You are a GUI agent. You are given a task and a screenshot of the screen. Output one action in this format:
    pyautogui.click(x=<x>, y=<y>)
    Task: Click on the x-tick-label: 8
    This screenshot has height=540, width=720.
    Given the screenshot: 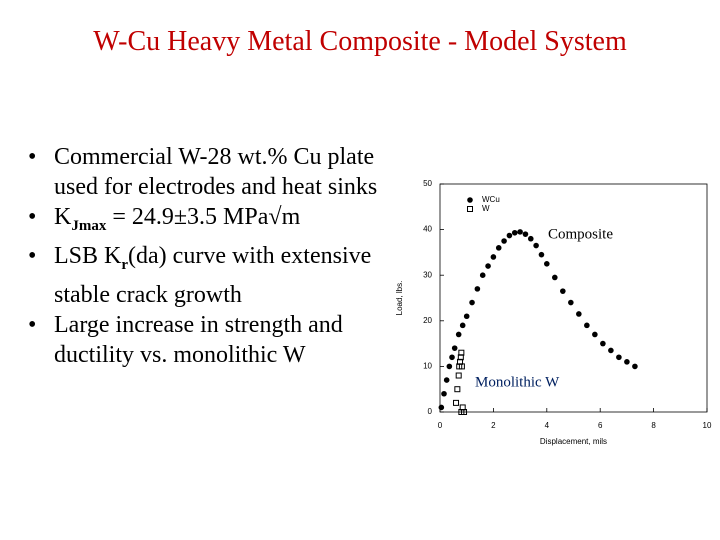 What is the action you would take?
    pyautogui.click(x=653, y=425)
    